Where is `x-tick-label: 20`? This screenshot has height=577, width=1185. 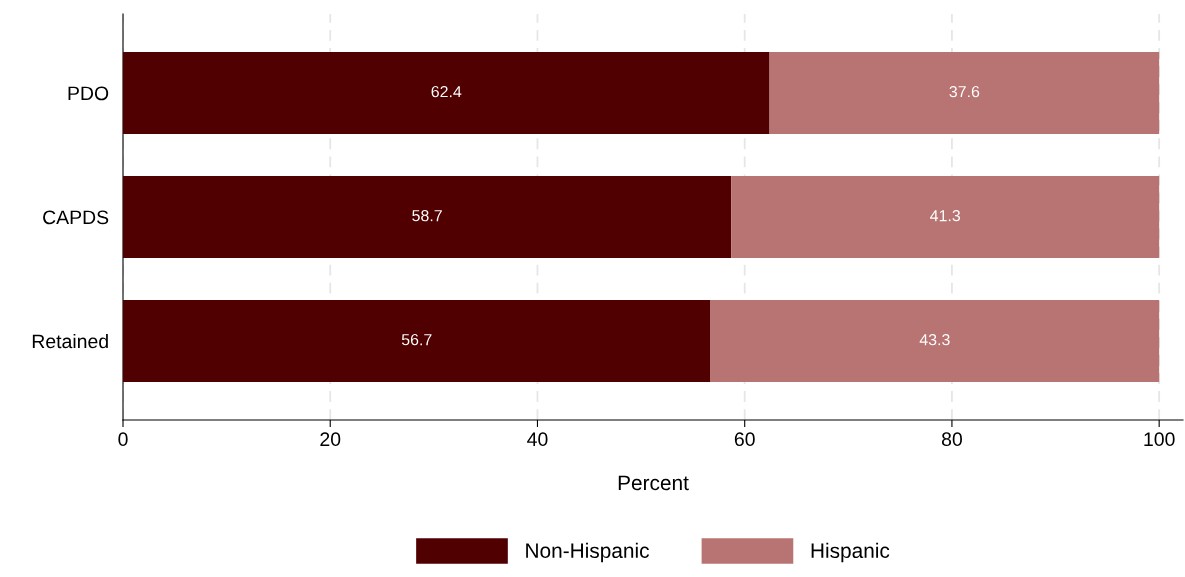
x-tick-label: 20 is located at coordinates (330, 439).